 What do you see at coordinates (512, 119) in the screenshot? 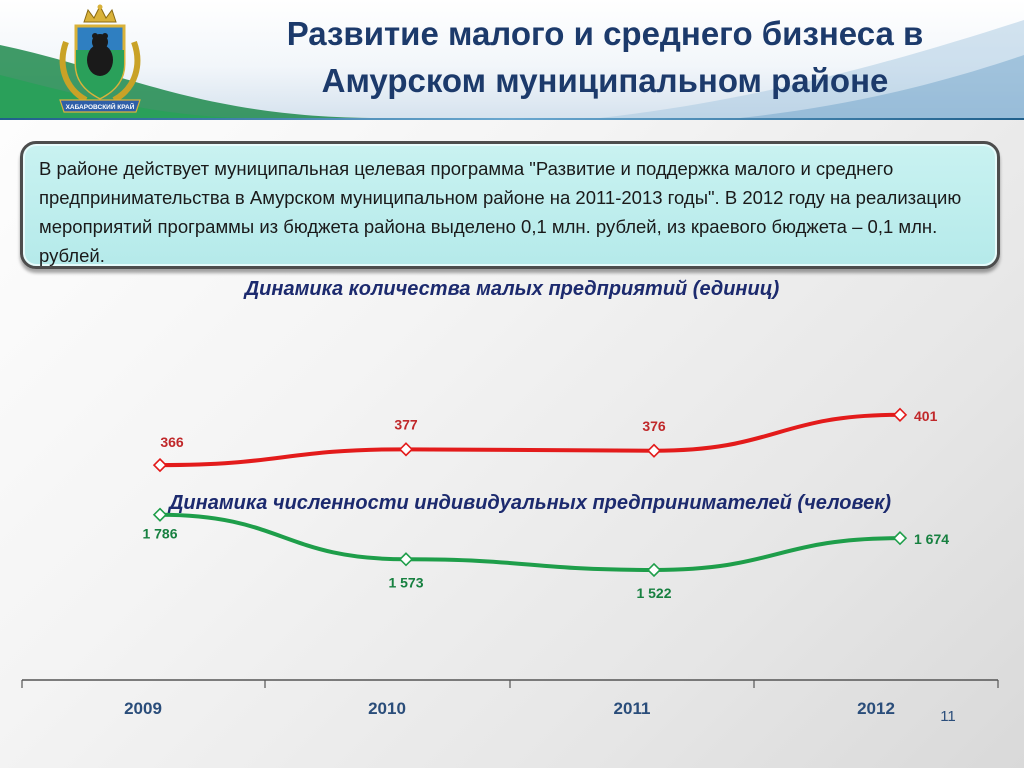
I see `header-divider` at bounding box center [512, 119].